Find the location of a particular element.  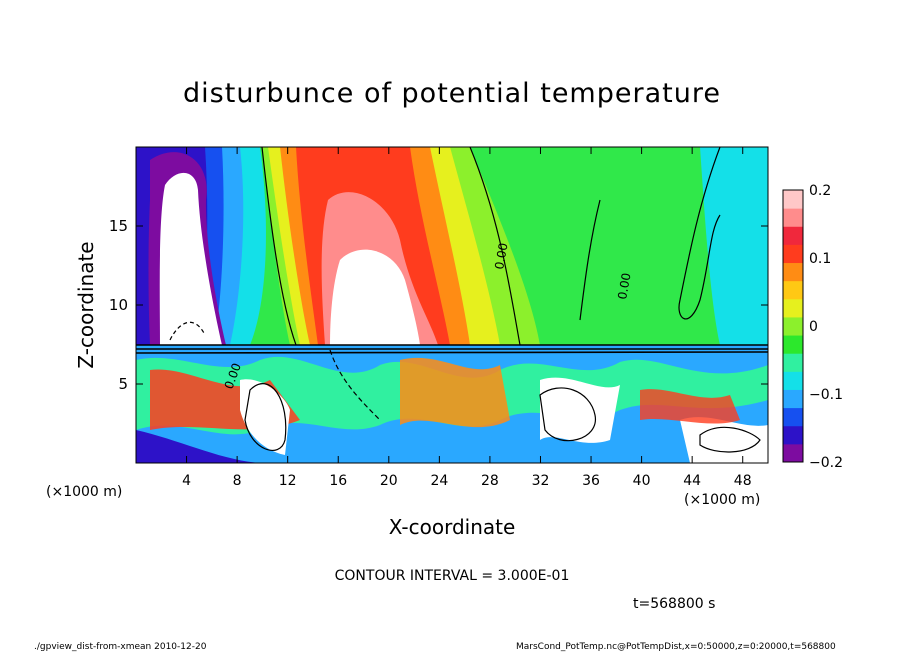

x-tick-label: 40 is located at coordinates (642, 481).